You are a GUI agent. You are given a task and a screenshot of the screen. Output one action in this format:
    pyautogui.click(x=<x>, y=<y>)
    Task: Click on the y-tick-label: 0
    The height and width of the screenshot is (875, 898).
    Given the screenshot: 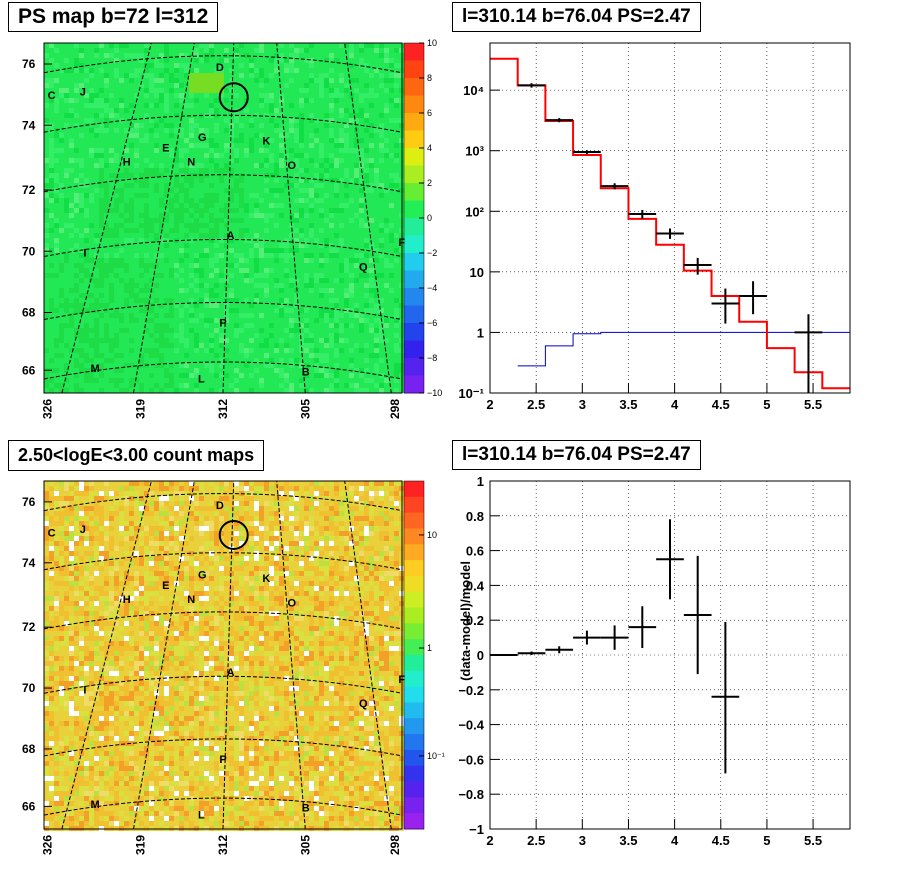 What is the action you would take?
    pyautogui.click(x=480, y=655)
    